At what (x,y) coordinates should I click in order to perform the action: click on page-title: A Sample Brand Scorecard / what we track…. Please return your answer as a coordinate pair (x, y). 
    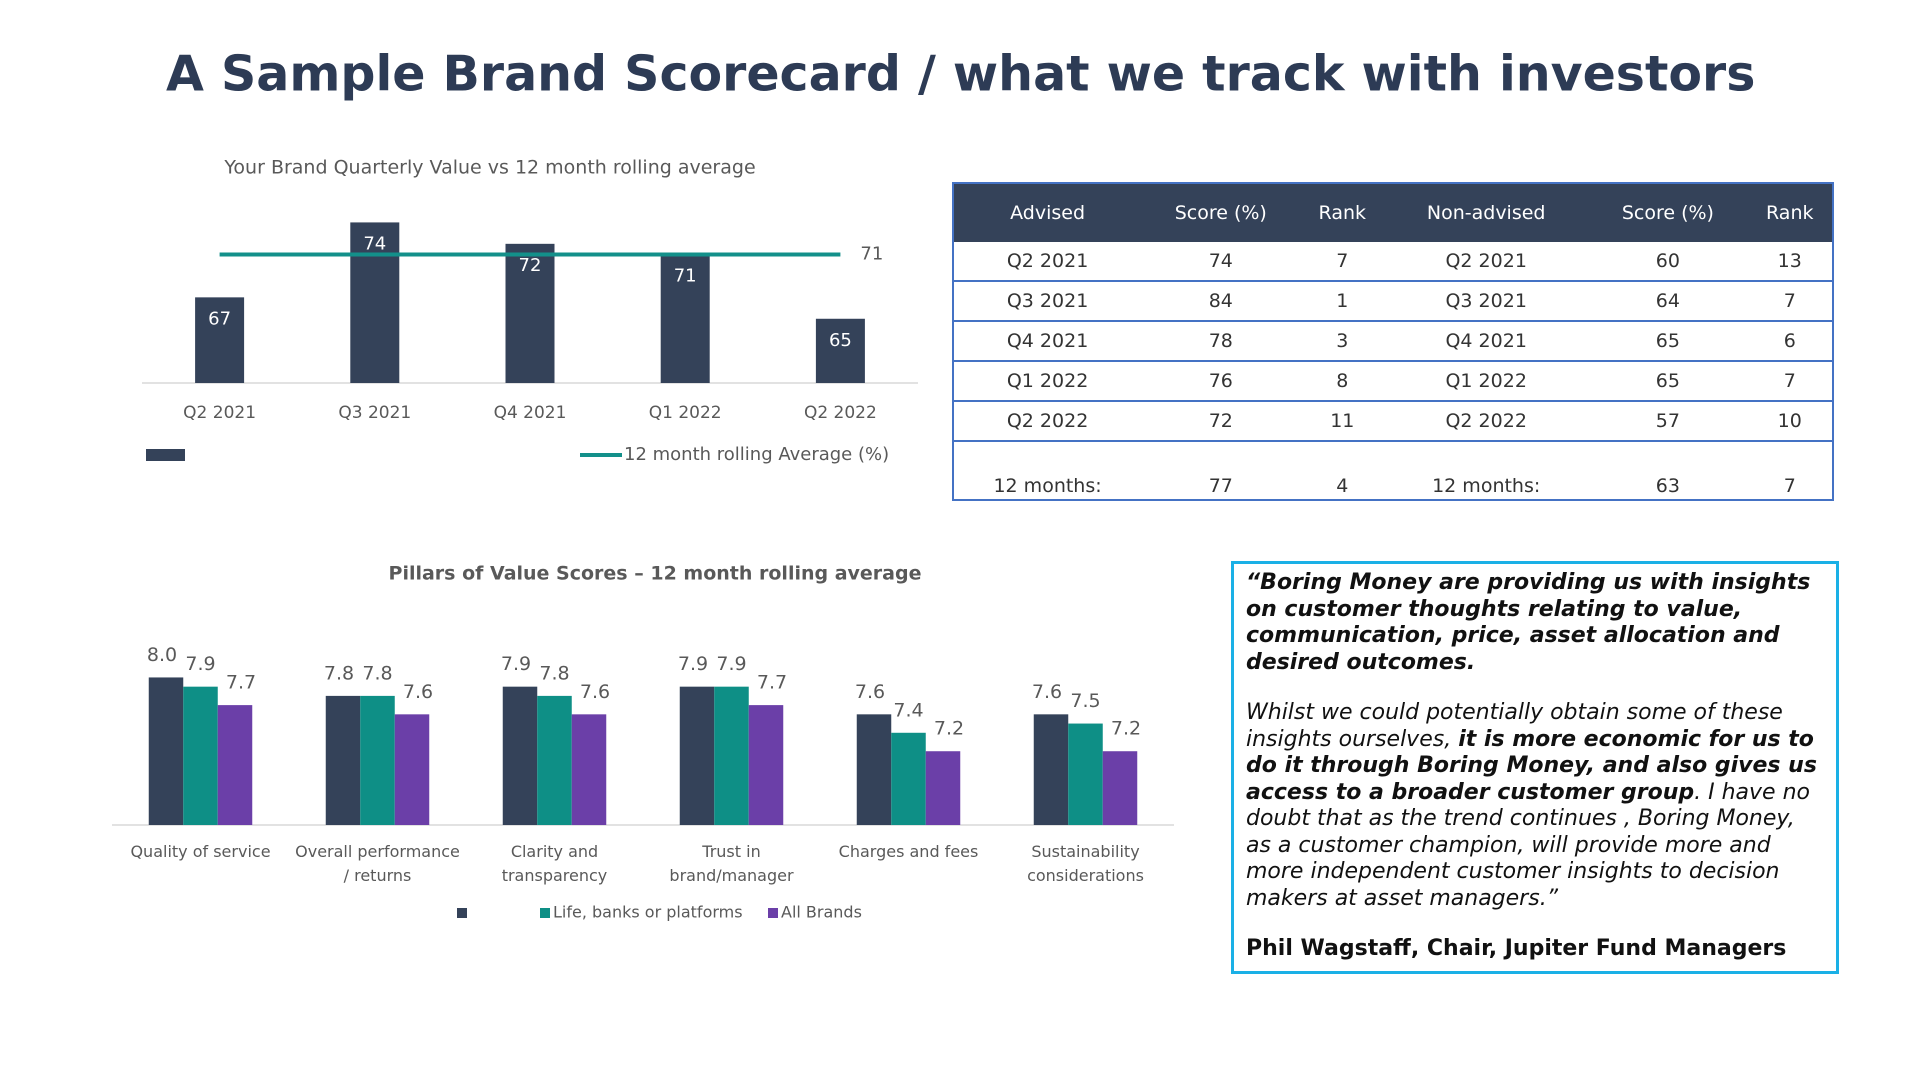
    Looking at the image, I should click on (960, 74).